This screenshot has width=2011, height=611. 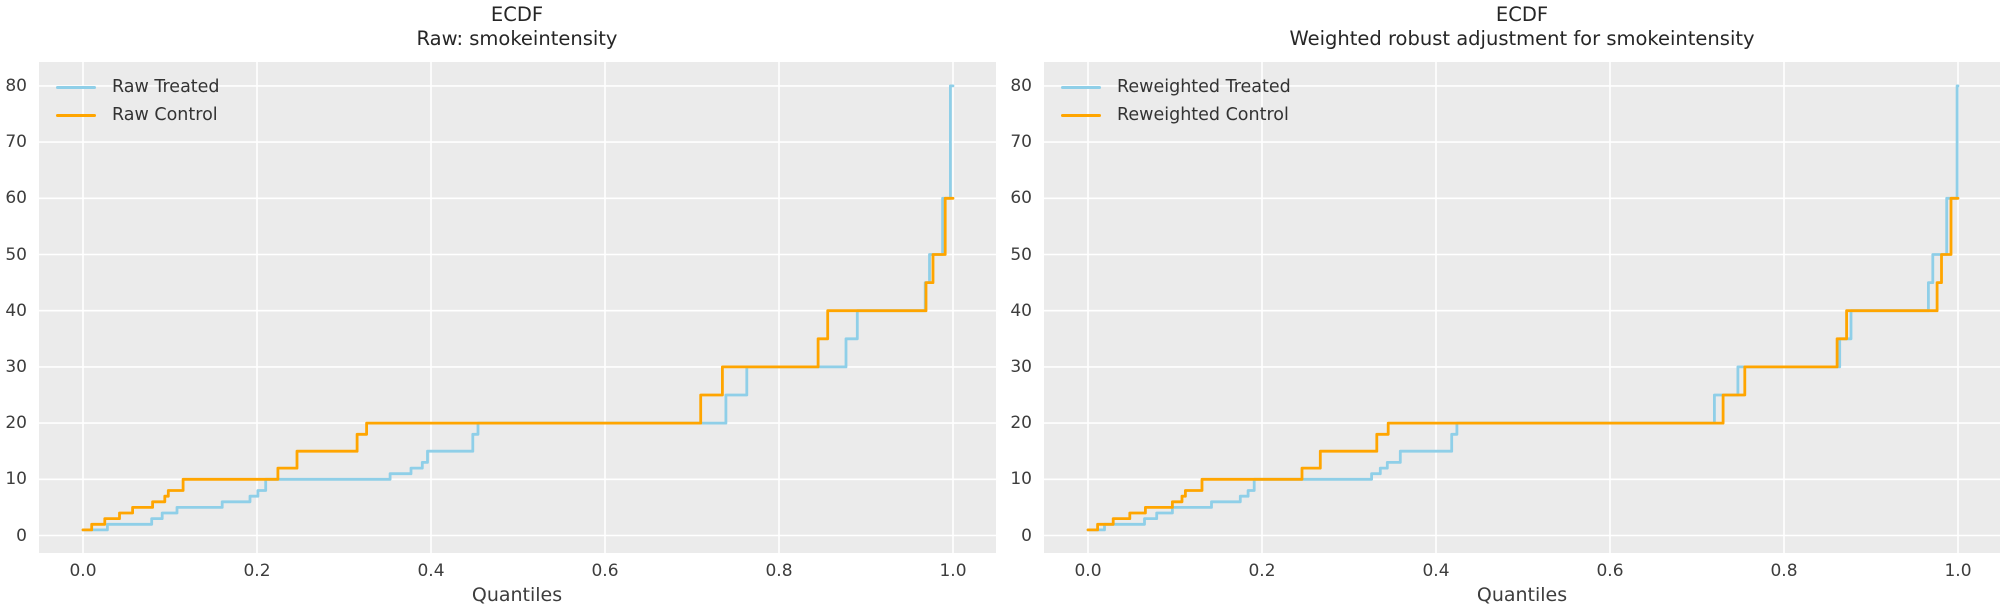 I want to click on legend-label: Reweighted Control, so click(x=1203, y=115).